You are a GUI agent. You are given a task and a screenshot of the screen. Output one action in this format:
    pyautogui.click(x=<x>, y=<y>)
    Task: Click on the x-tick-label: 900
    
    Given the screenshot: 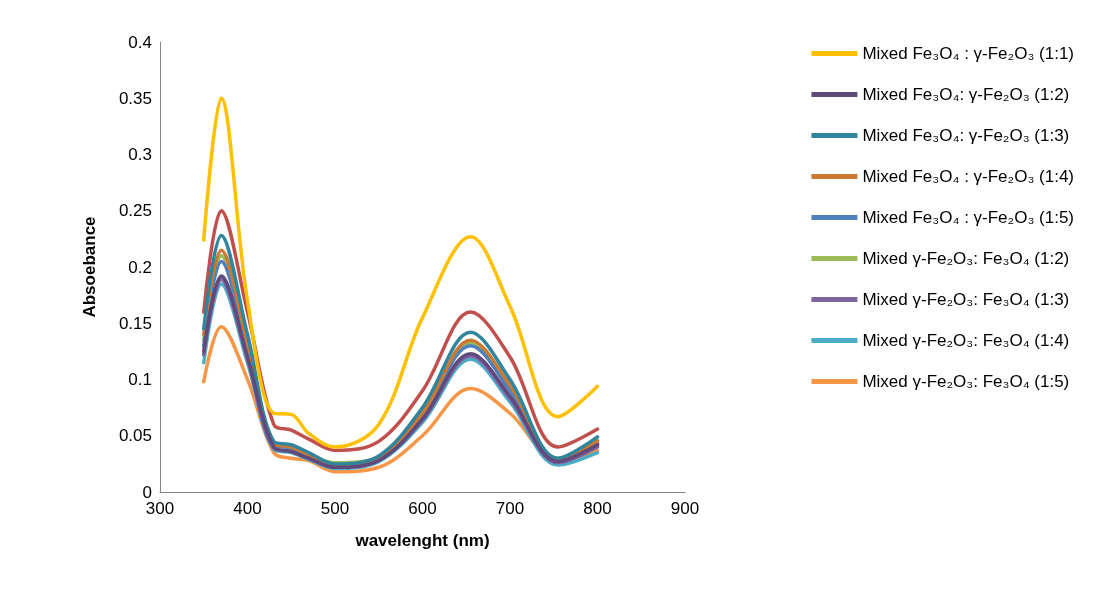 What is the action you would take?
    pyautogui.click(x=685, y=508)
    